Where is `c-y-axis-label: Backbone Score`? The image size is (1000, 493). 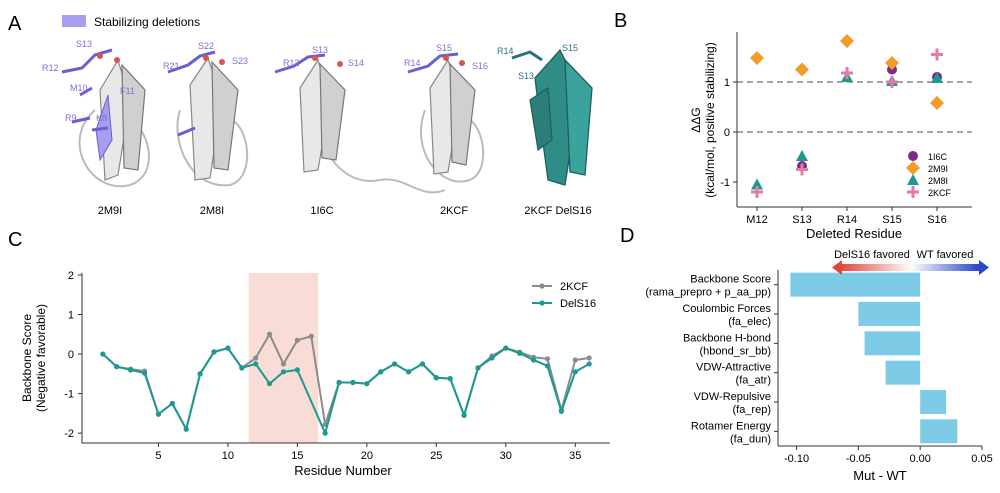 c-y-axis-label: Backbone Score is located at coordinates (27, 358).